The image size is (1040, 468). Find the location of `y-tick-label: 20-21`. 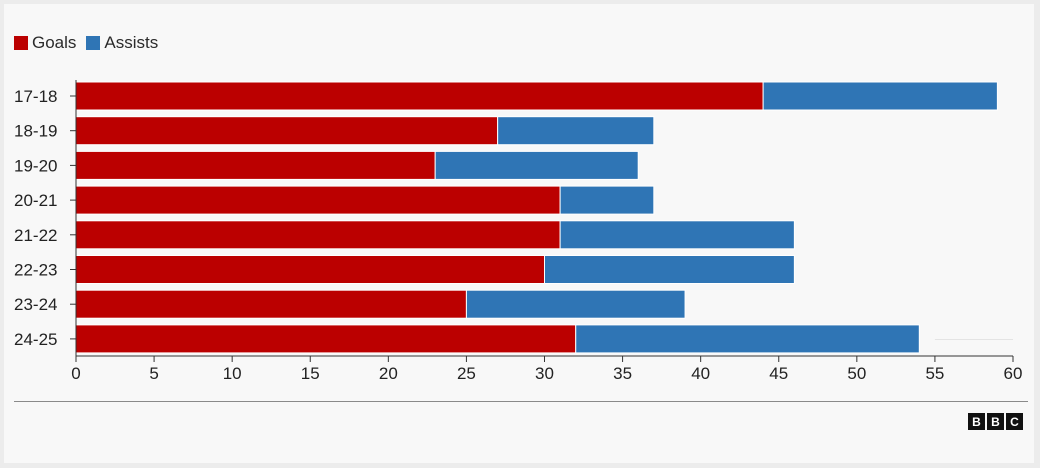

y-tick-label: 20-21 is located at coordinates (35, 200).